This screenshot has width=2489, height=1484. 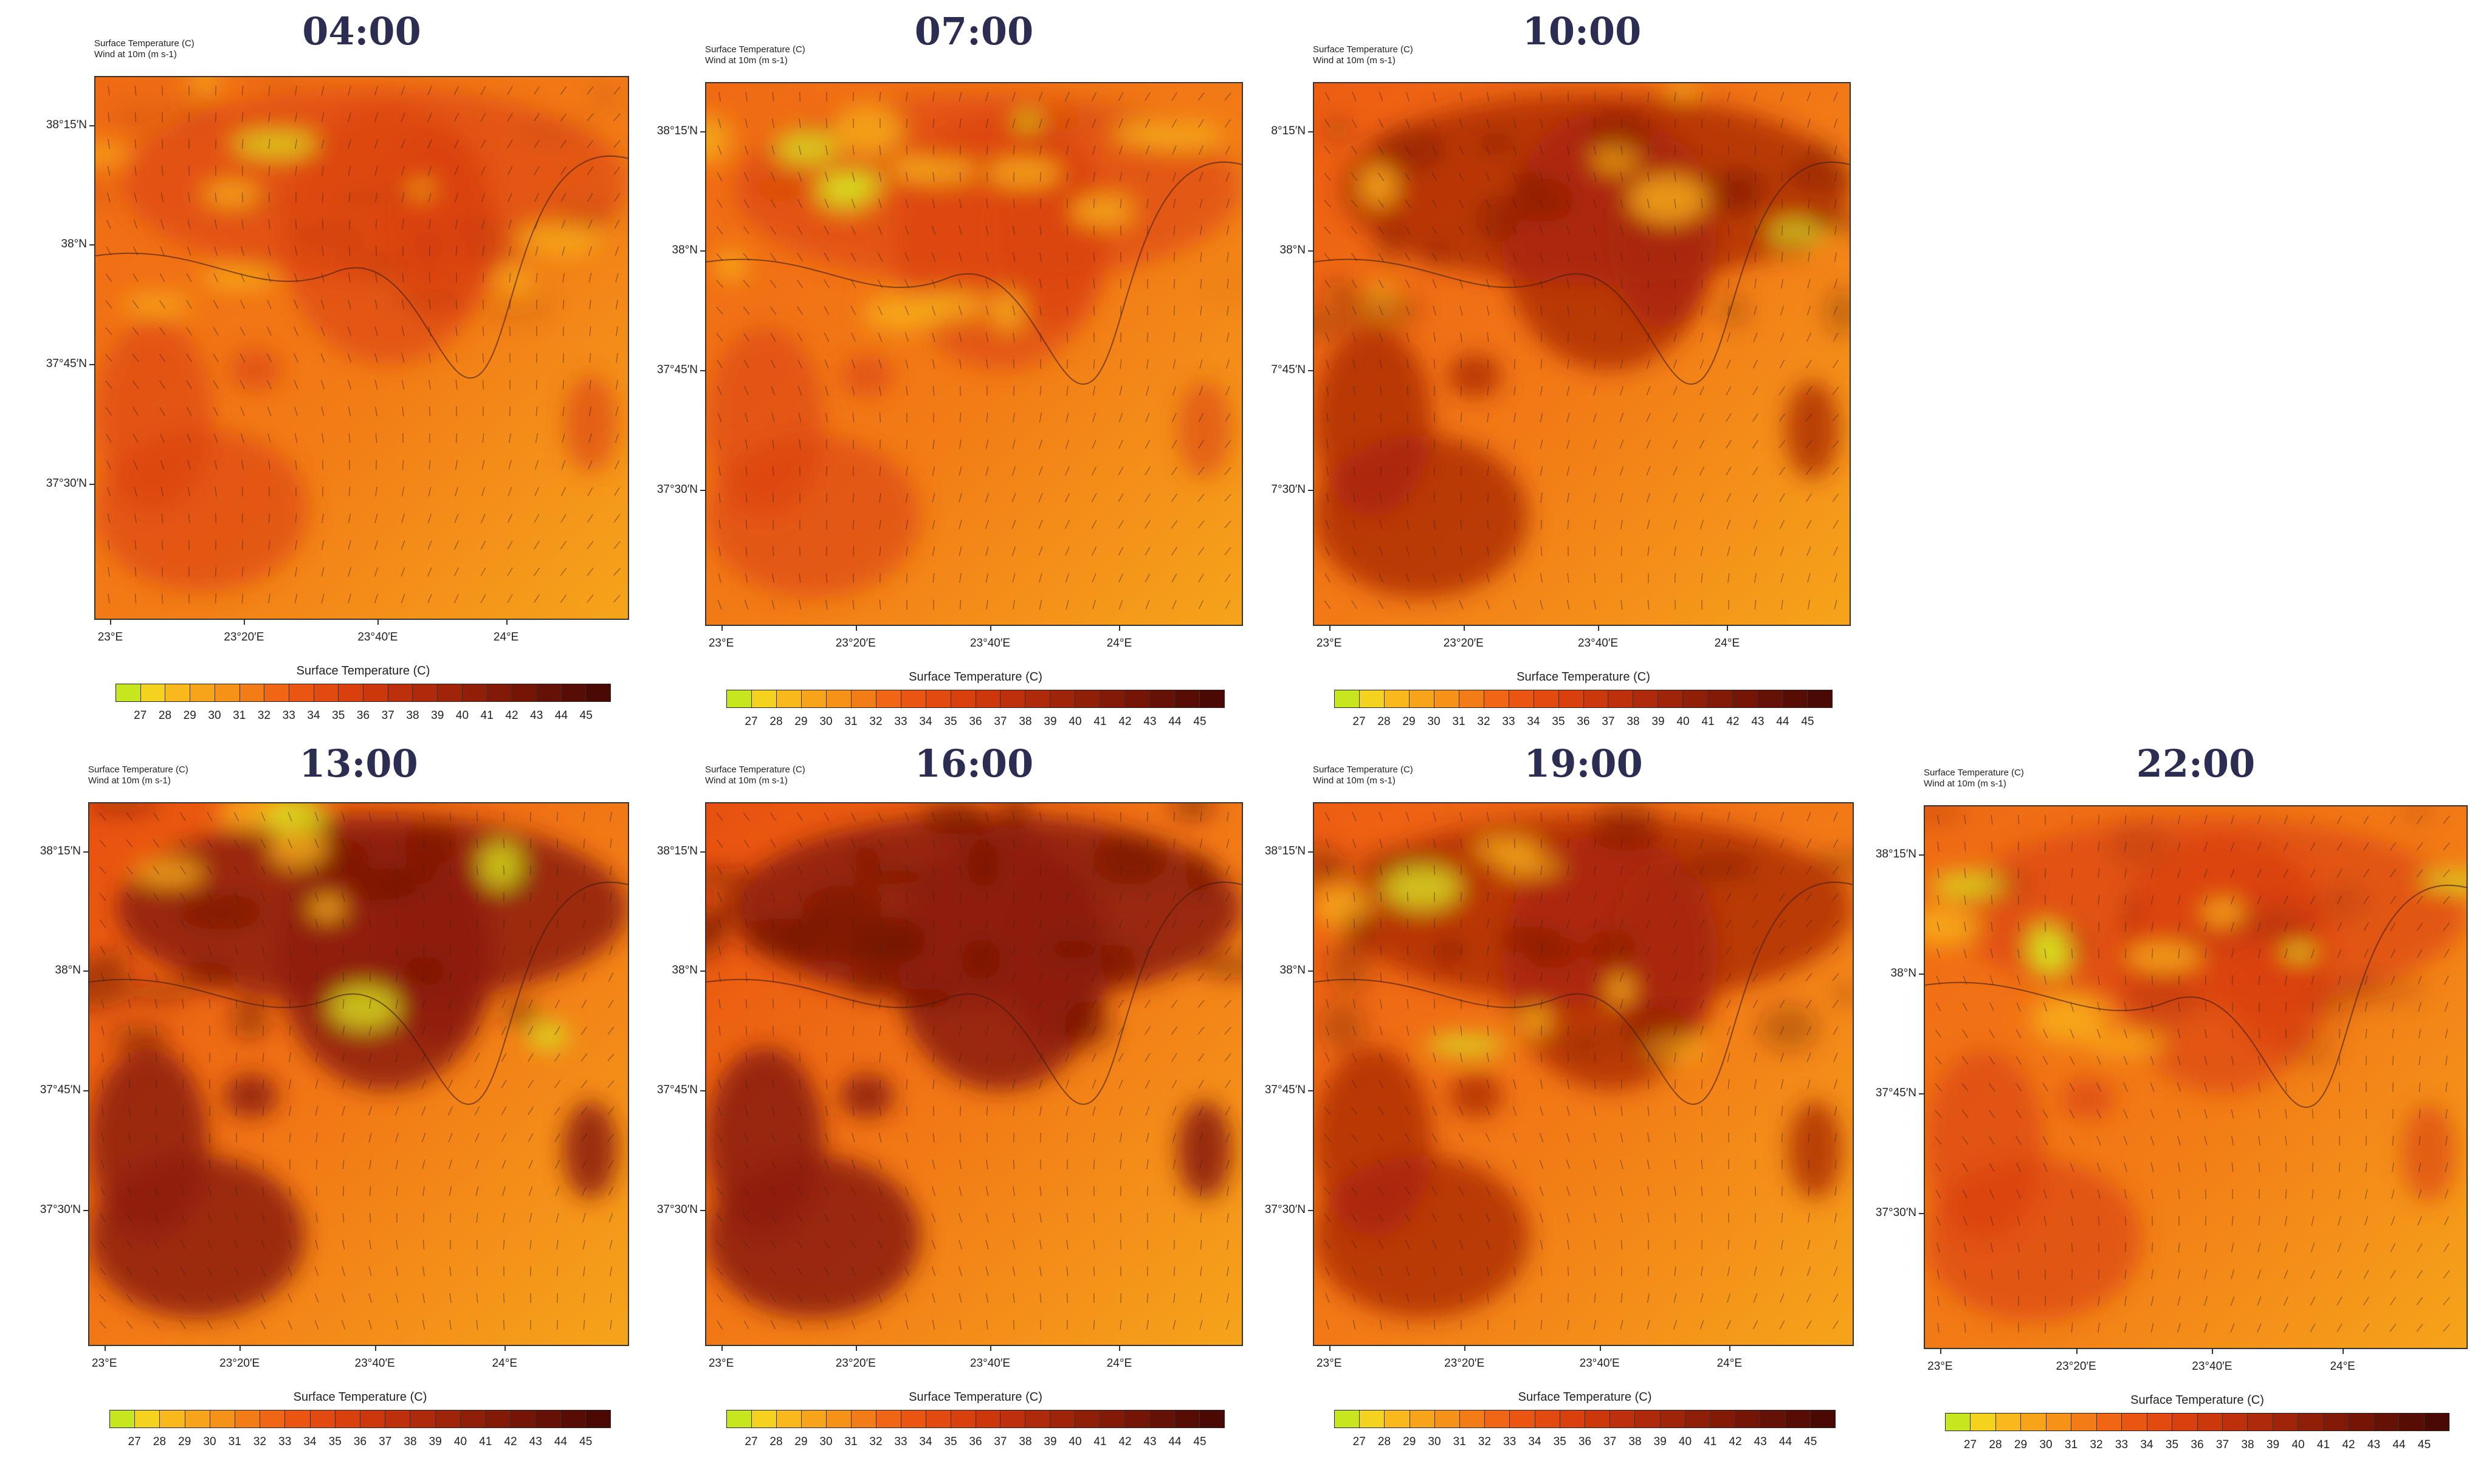 I want to click on panel-time-title: 13:00, so click(x=358, y=763).